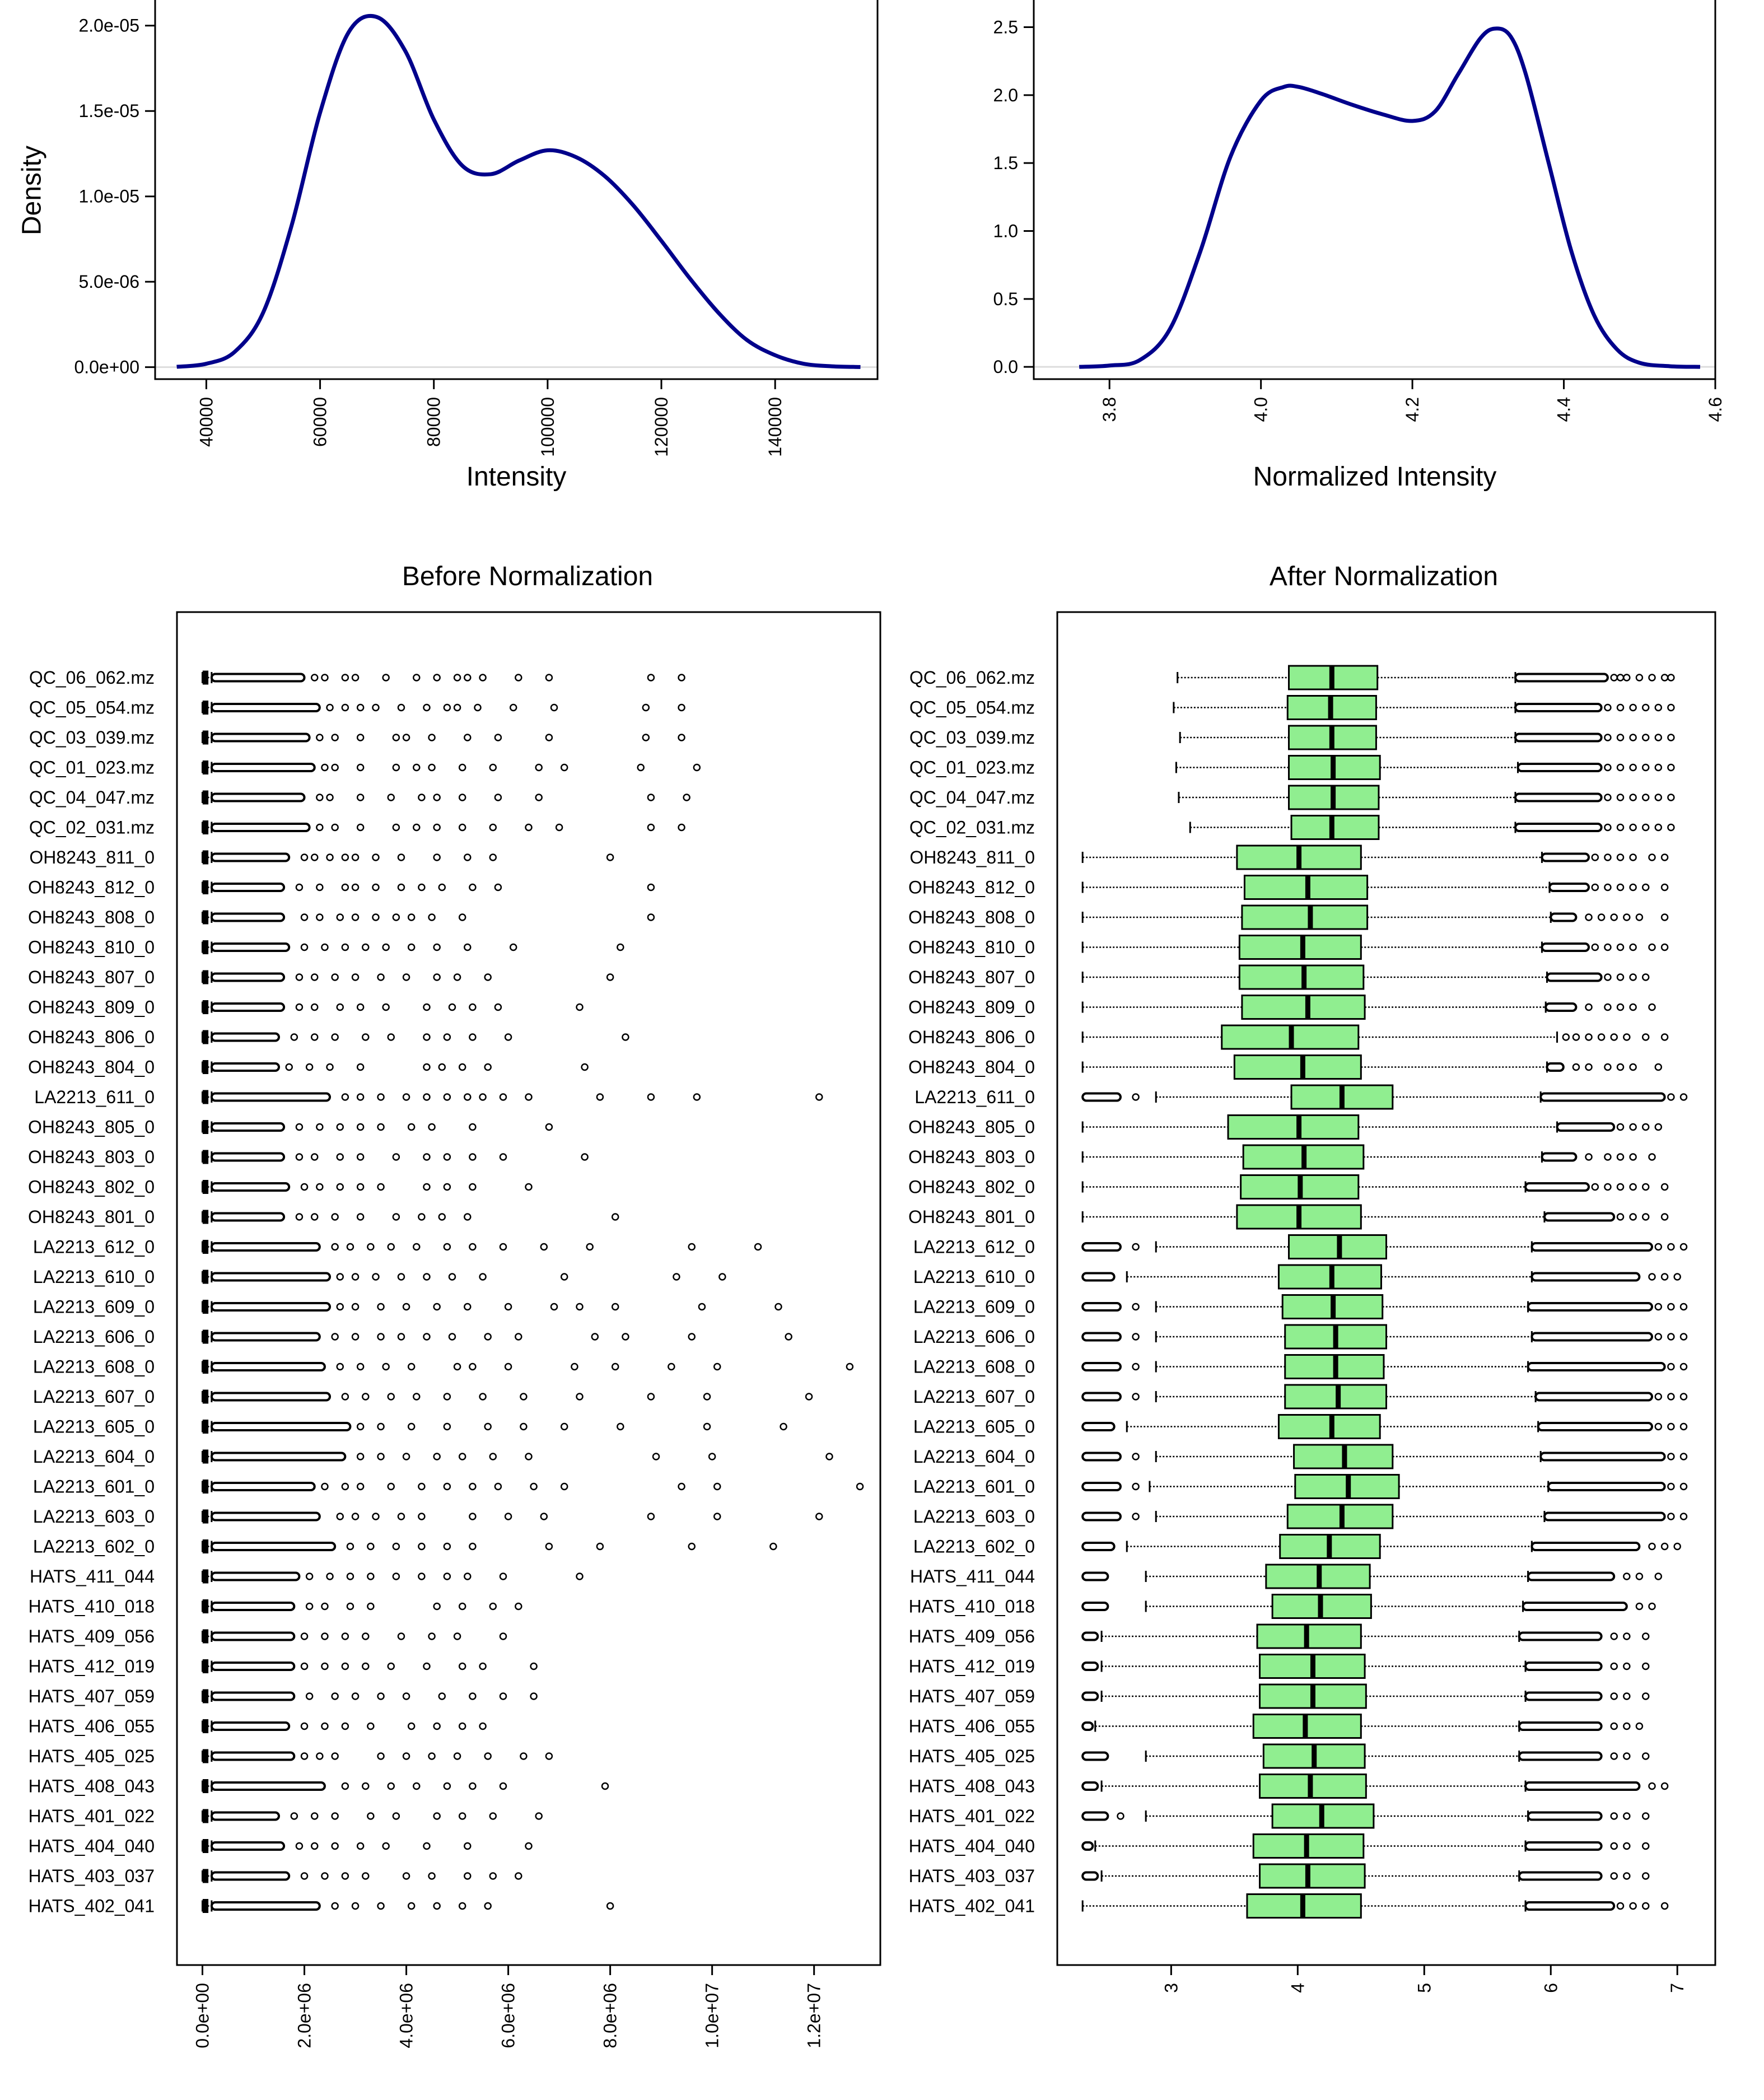 The image size is (1764, 2100). I want to click on sample-row: OH8243_808_0, so click(341, 917).